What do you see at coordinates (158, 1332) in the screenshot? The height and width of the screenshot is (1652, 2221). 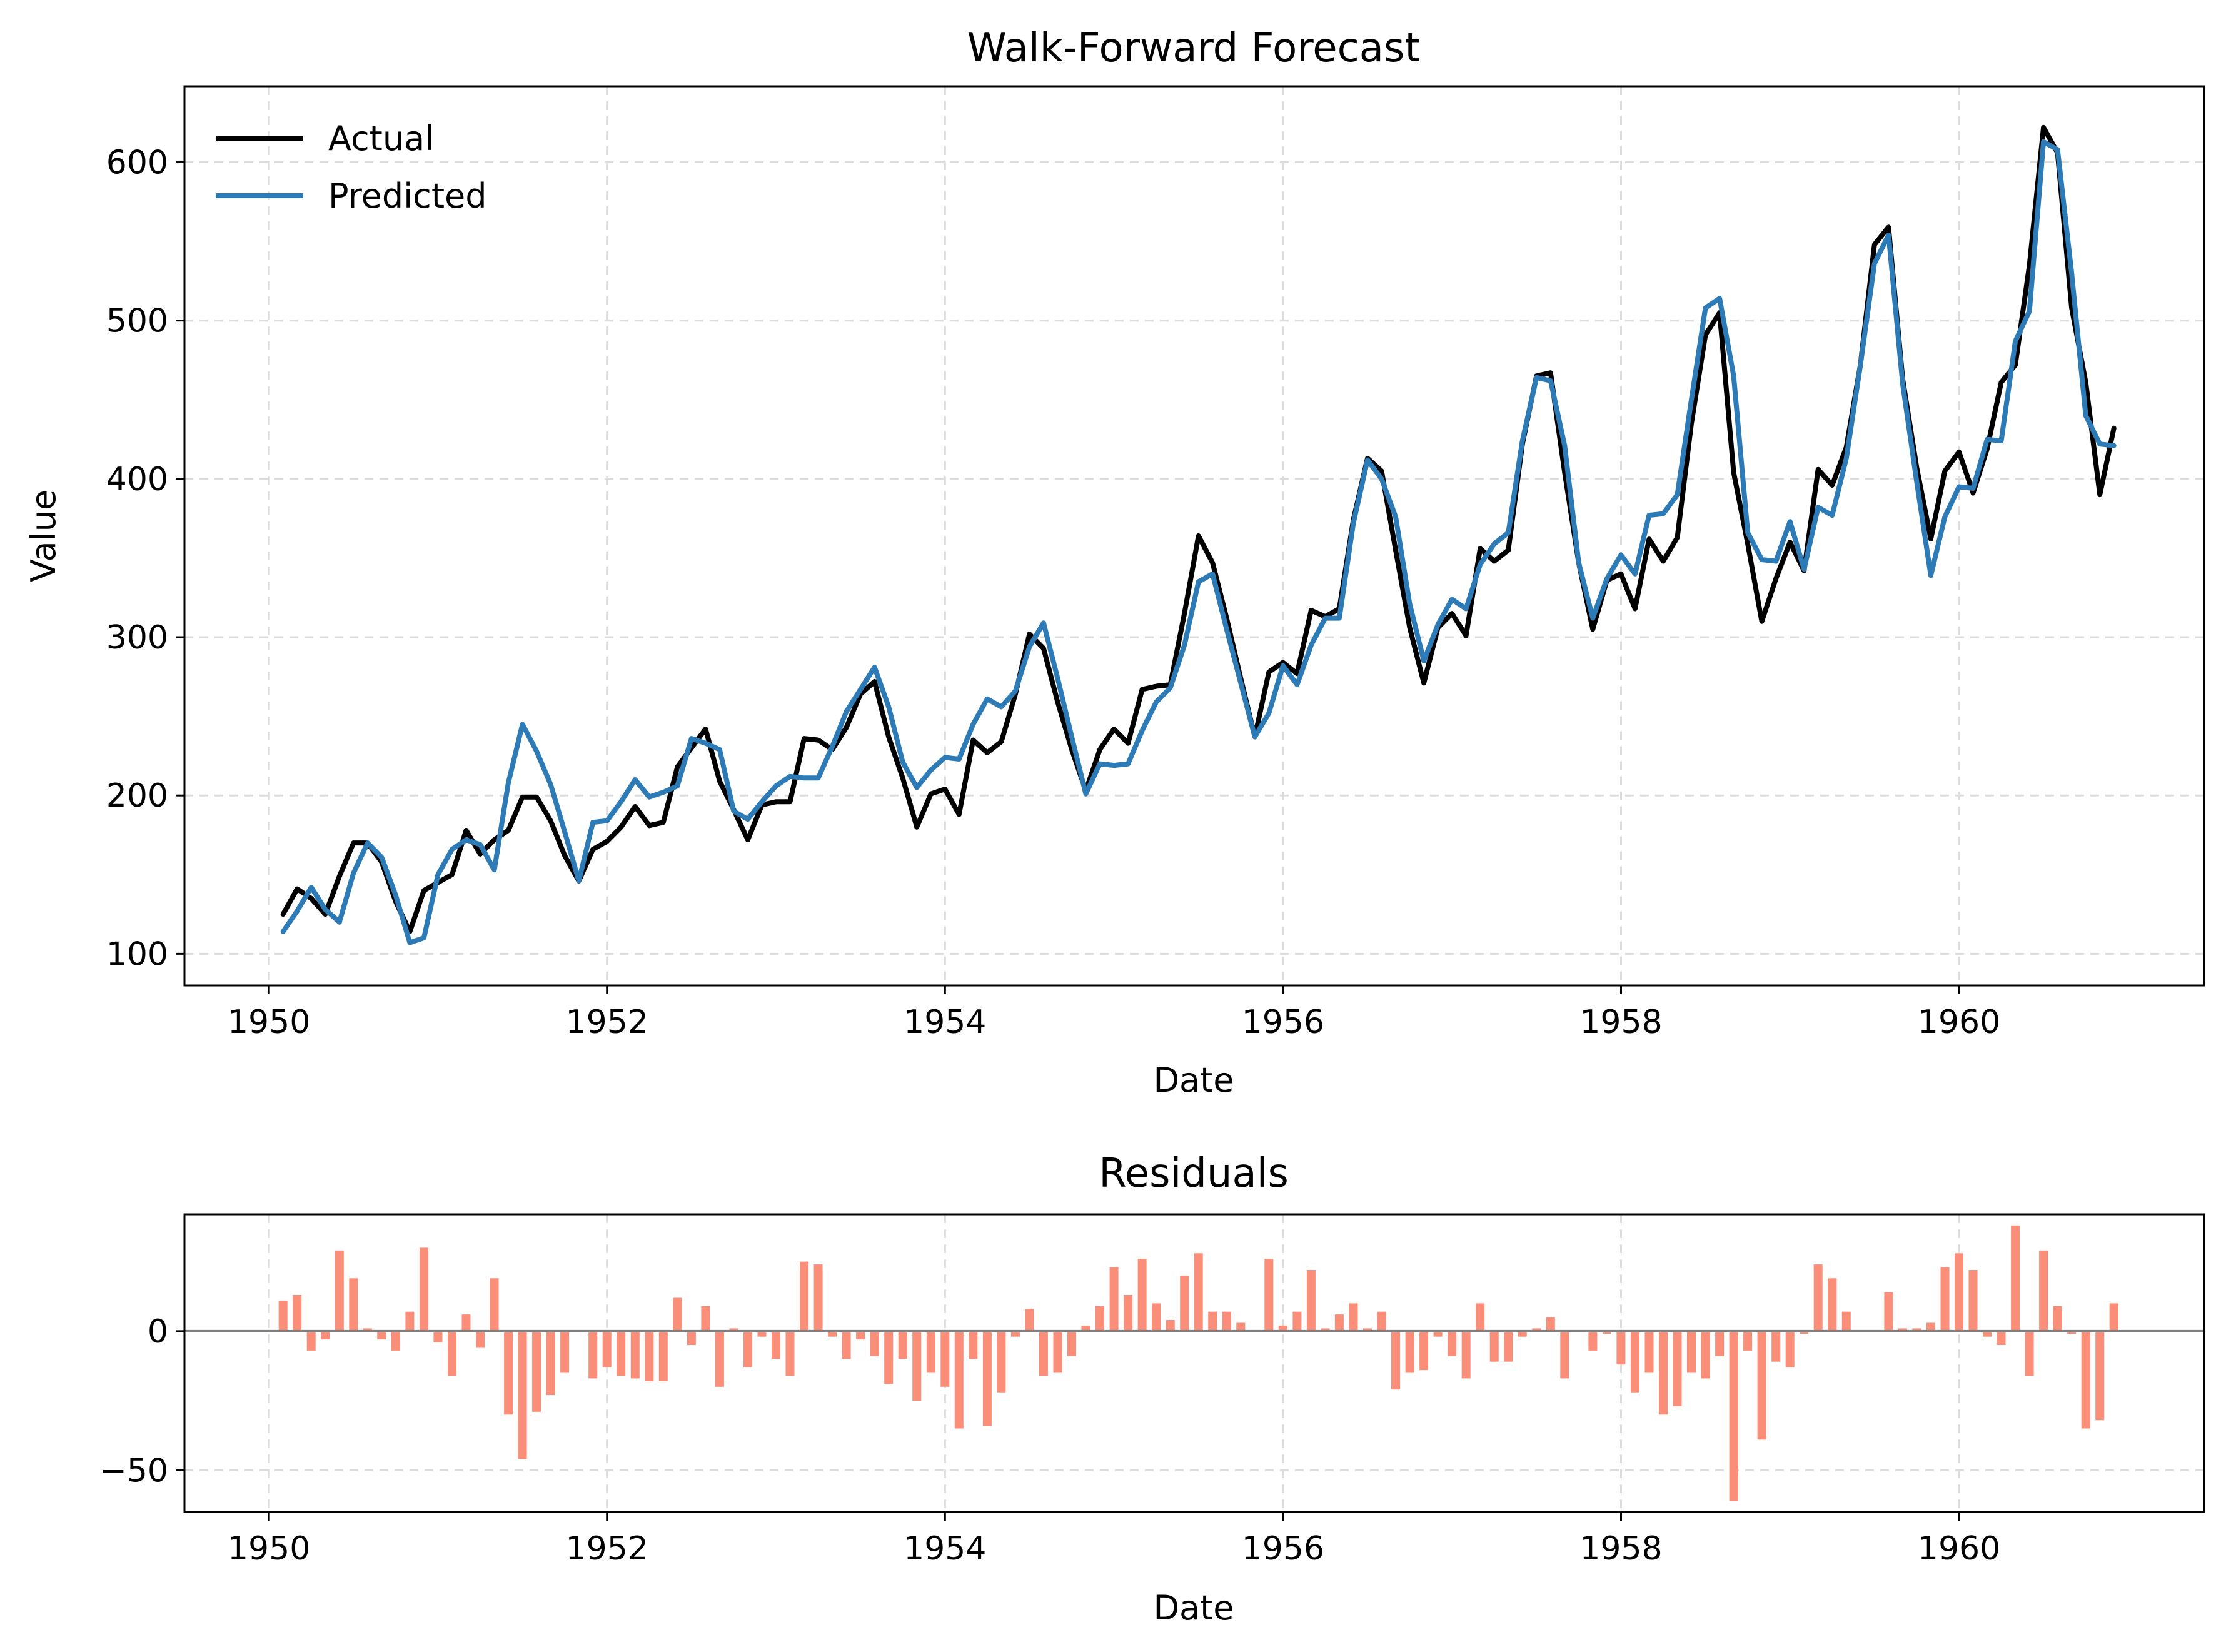 I see `residuals-y-tick-label: 0` at bounding box center [158, 1332].